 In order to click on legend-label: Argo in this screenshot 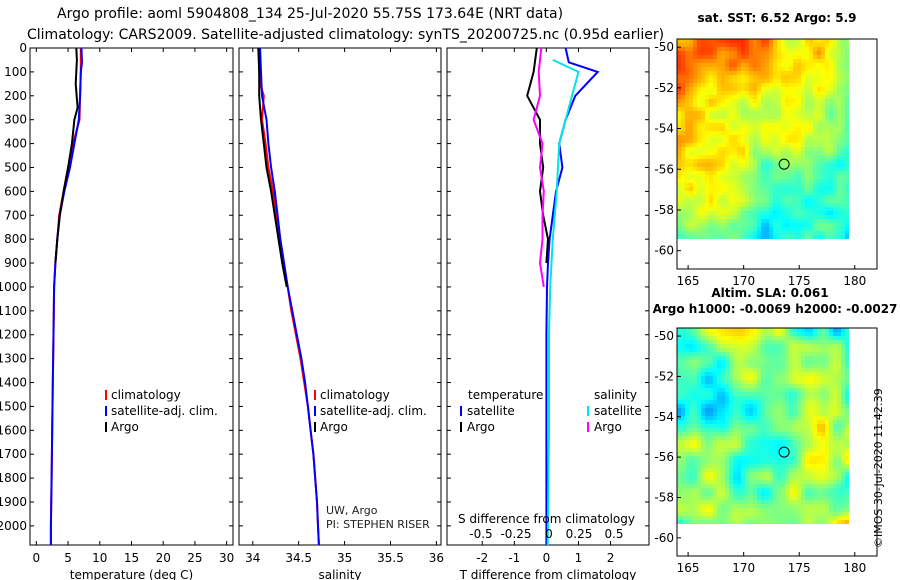, I will do `click(334, 427)`.